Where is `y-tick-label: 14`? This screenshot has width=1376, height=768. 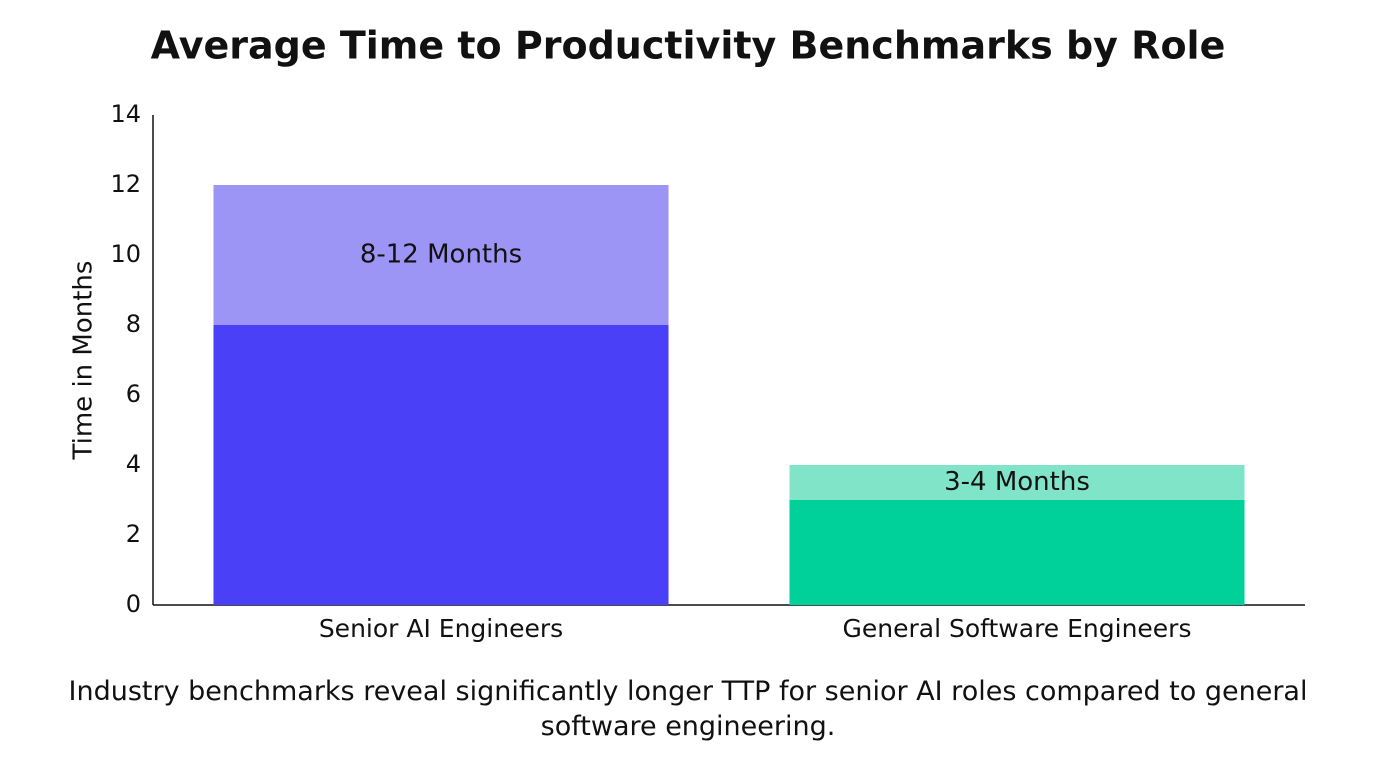
y-tick-label: 14 is located at coordinates (125, 114).